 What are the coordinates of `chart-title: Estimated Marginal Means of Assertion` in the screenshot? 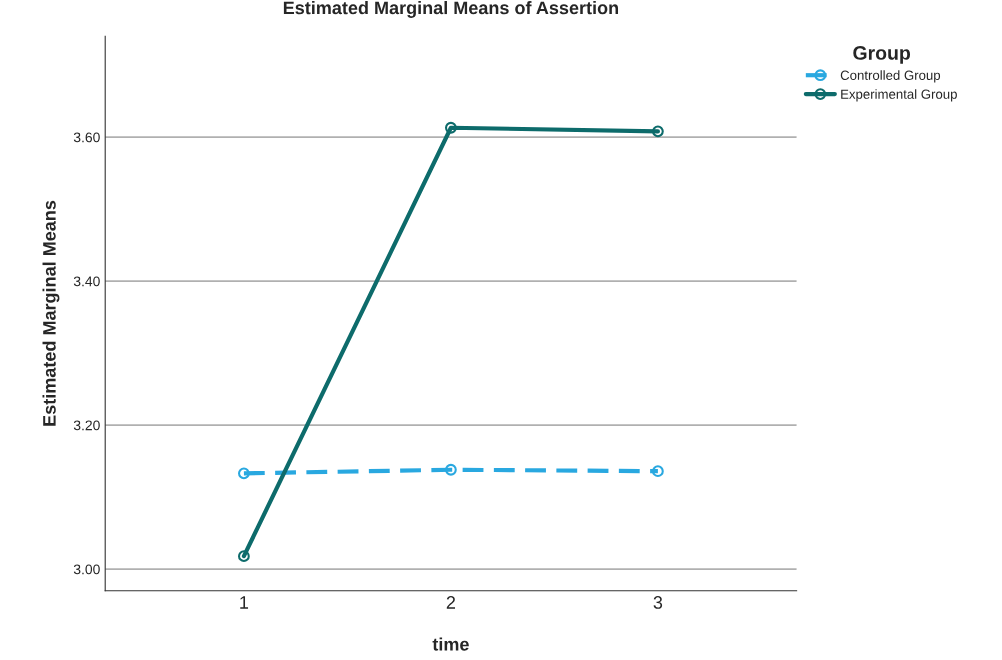 It's located at (451, 9).